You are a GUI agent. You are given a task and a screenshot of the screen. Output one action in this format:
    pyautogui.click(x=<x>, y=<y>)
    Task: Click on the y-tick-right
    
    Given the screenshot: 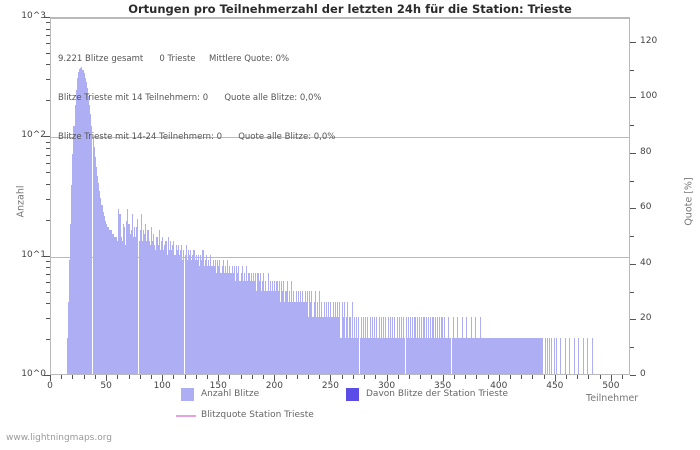 What is the action you would take?
    pyautogui.click(x=633, y=264)
    